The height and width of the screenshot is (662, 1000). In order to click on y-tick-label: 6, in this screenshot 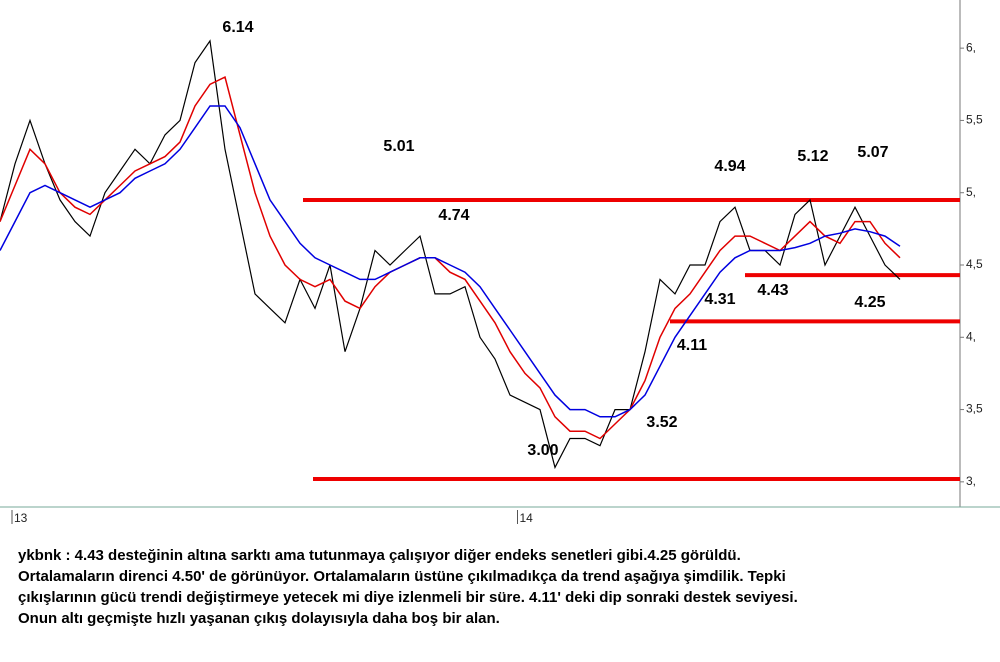, I will do `click(971, 47)`.